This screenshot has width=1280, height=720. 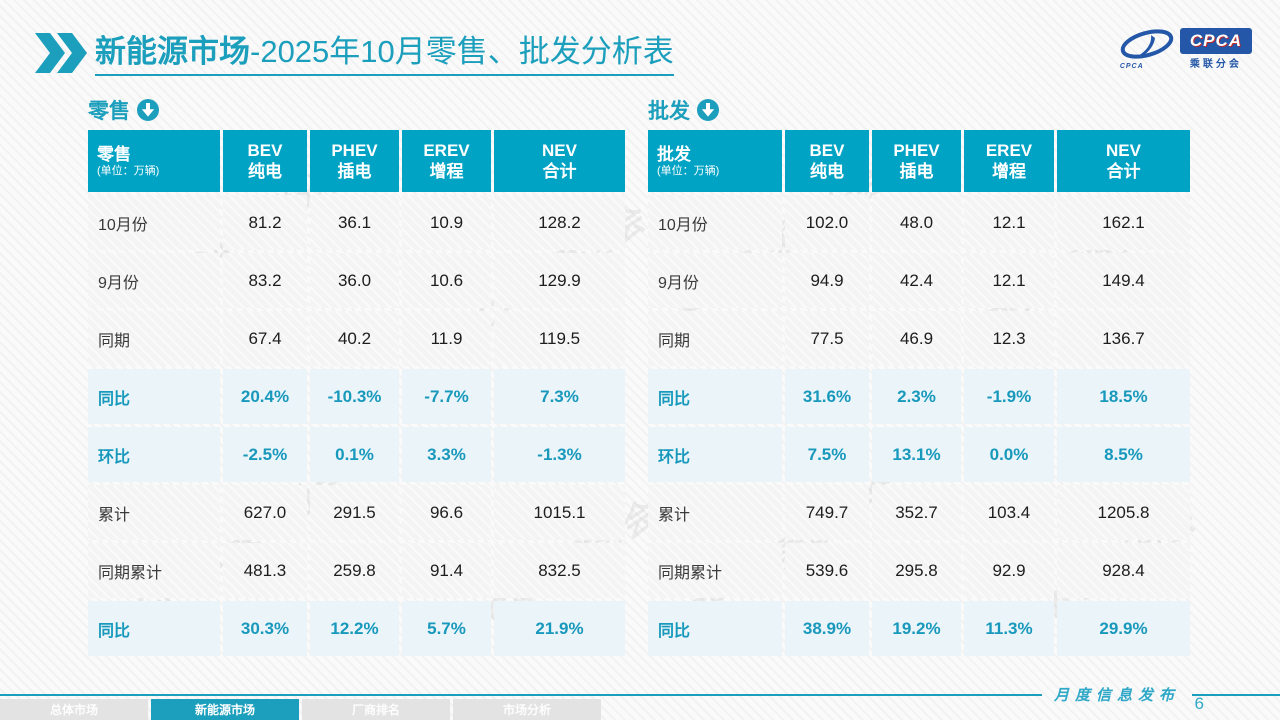 I want to click on row-label: 环比, so click(x=715, y=454).